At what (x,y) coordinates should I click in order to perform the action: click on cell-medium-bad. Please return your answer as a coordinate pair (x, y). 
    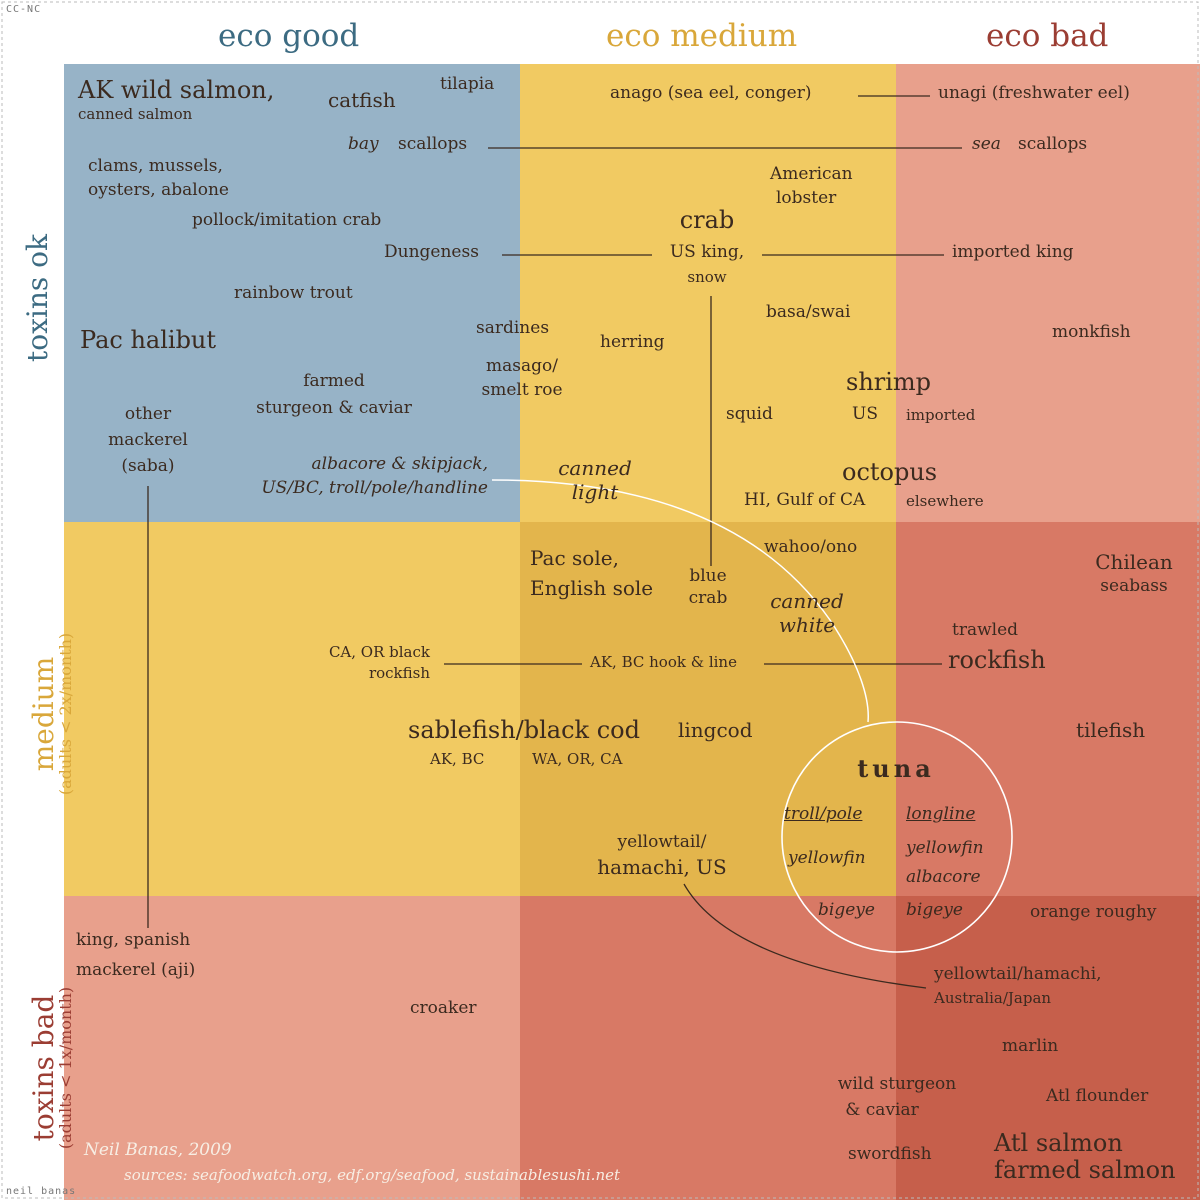
    Looking at the image, I should click on (708, 1048).